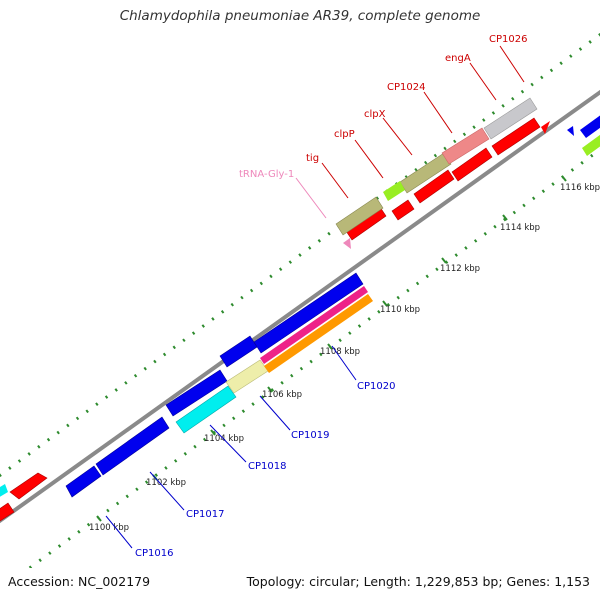 This screenshot has width=600, height=600. I want to click on gene-clpX, so click(434, 186).